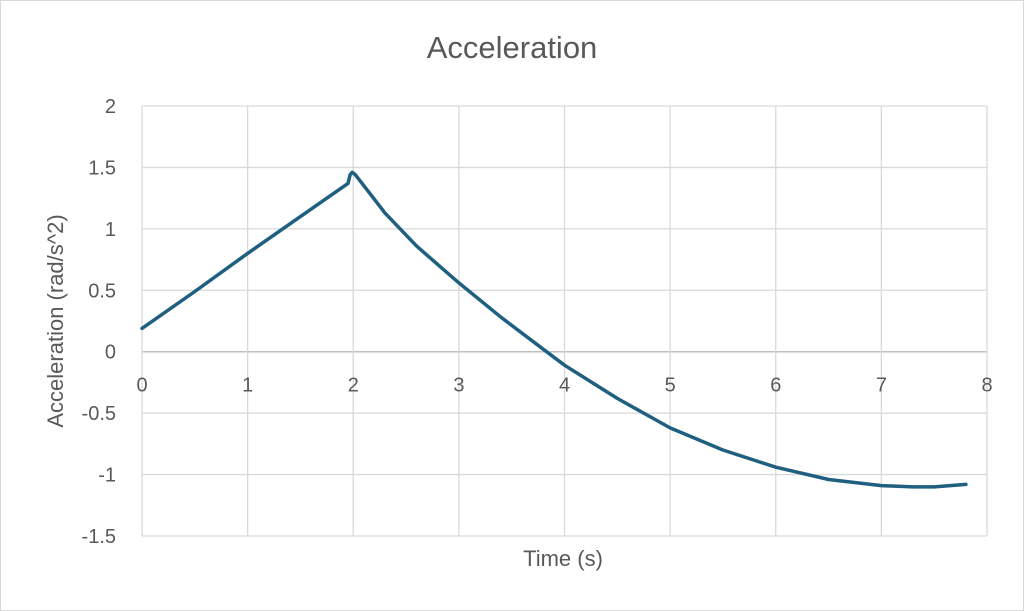  Describe the element at coordinates (99, 414) in the screenshot. I see `y-tick-label: -0.5` at that location.